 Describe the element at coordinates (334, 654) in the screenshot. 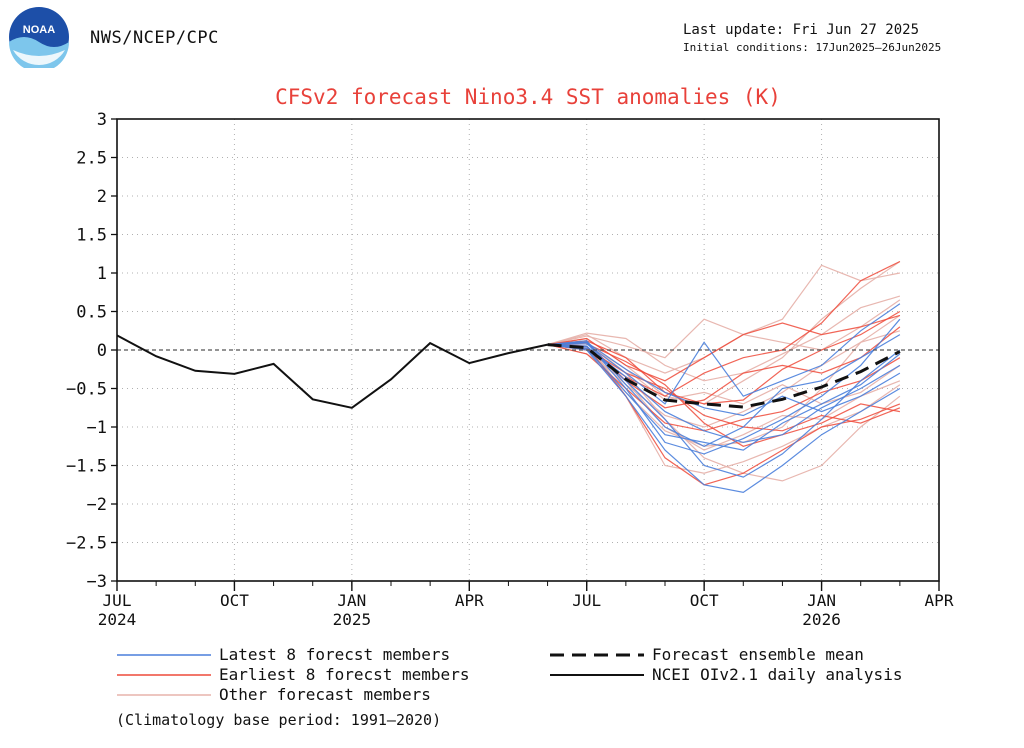

I see `legend-latest-label: Latest 8 forecst members` at that location.